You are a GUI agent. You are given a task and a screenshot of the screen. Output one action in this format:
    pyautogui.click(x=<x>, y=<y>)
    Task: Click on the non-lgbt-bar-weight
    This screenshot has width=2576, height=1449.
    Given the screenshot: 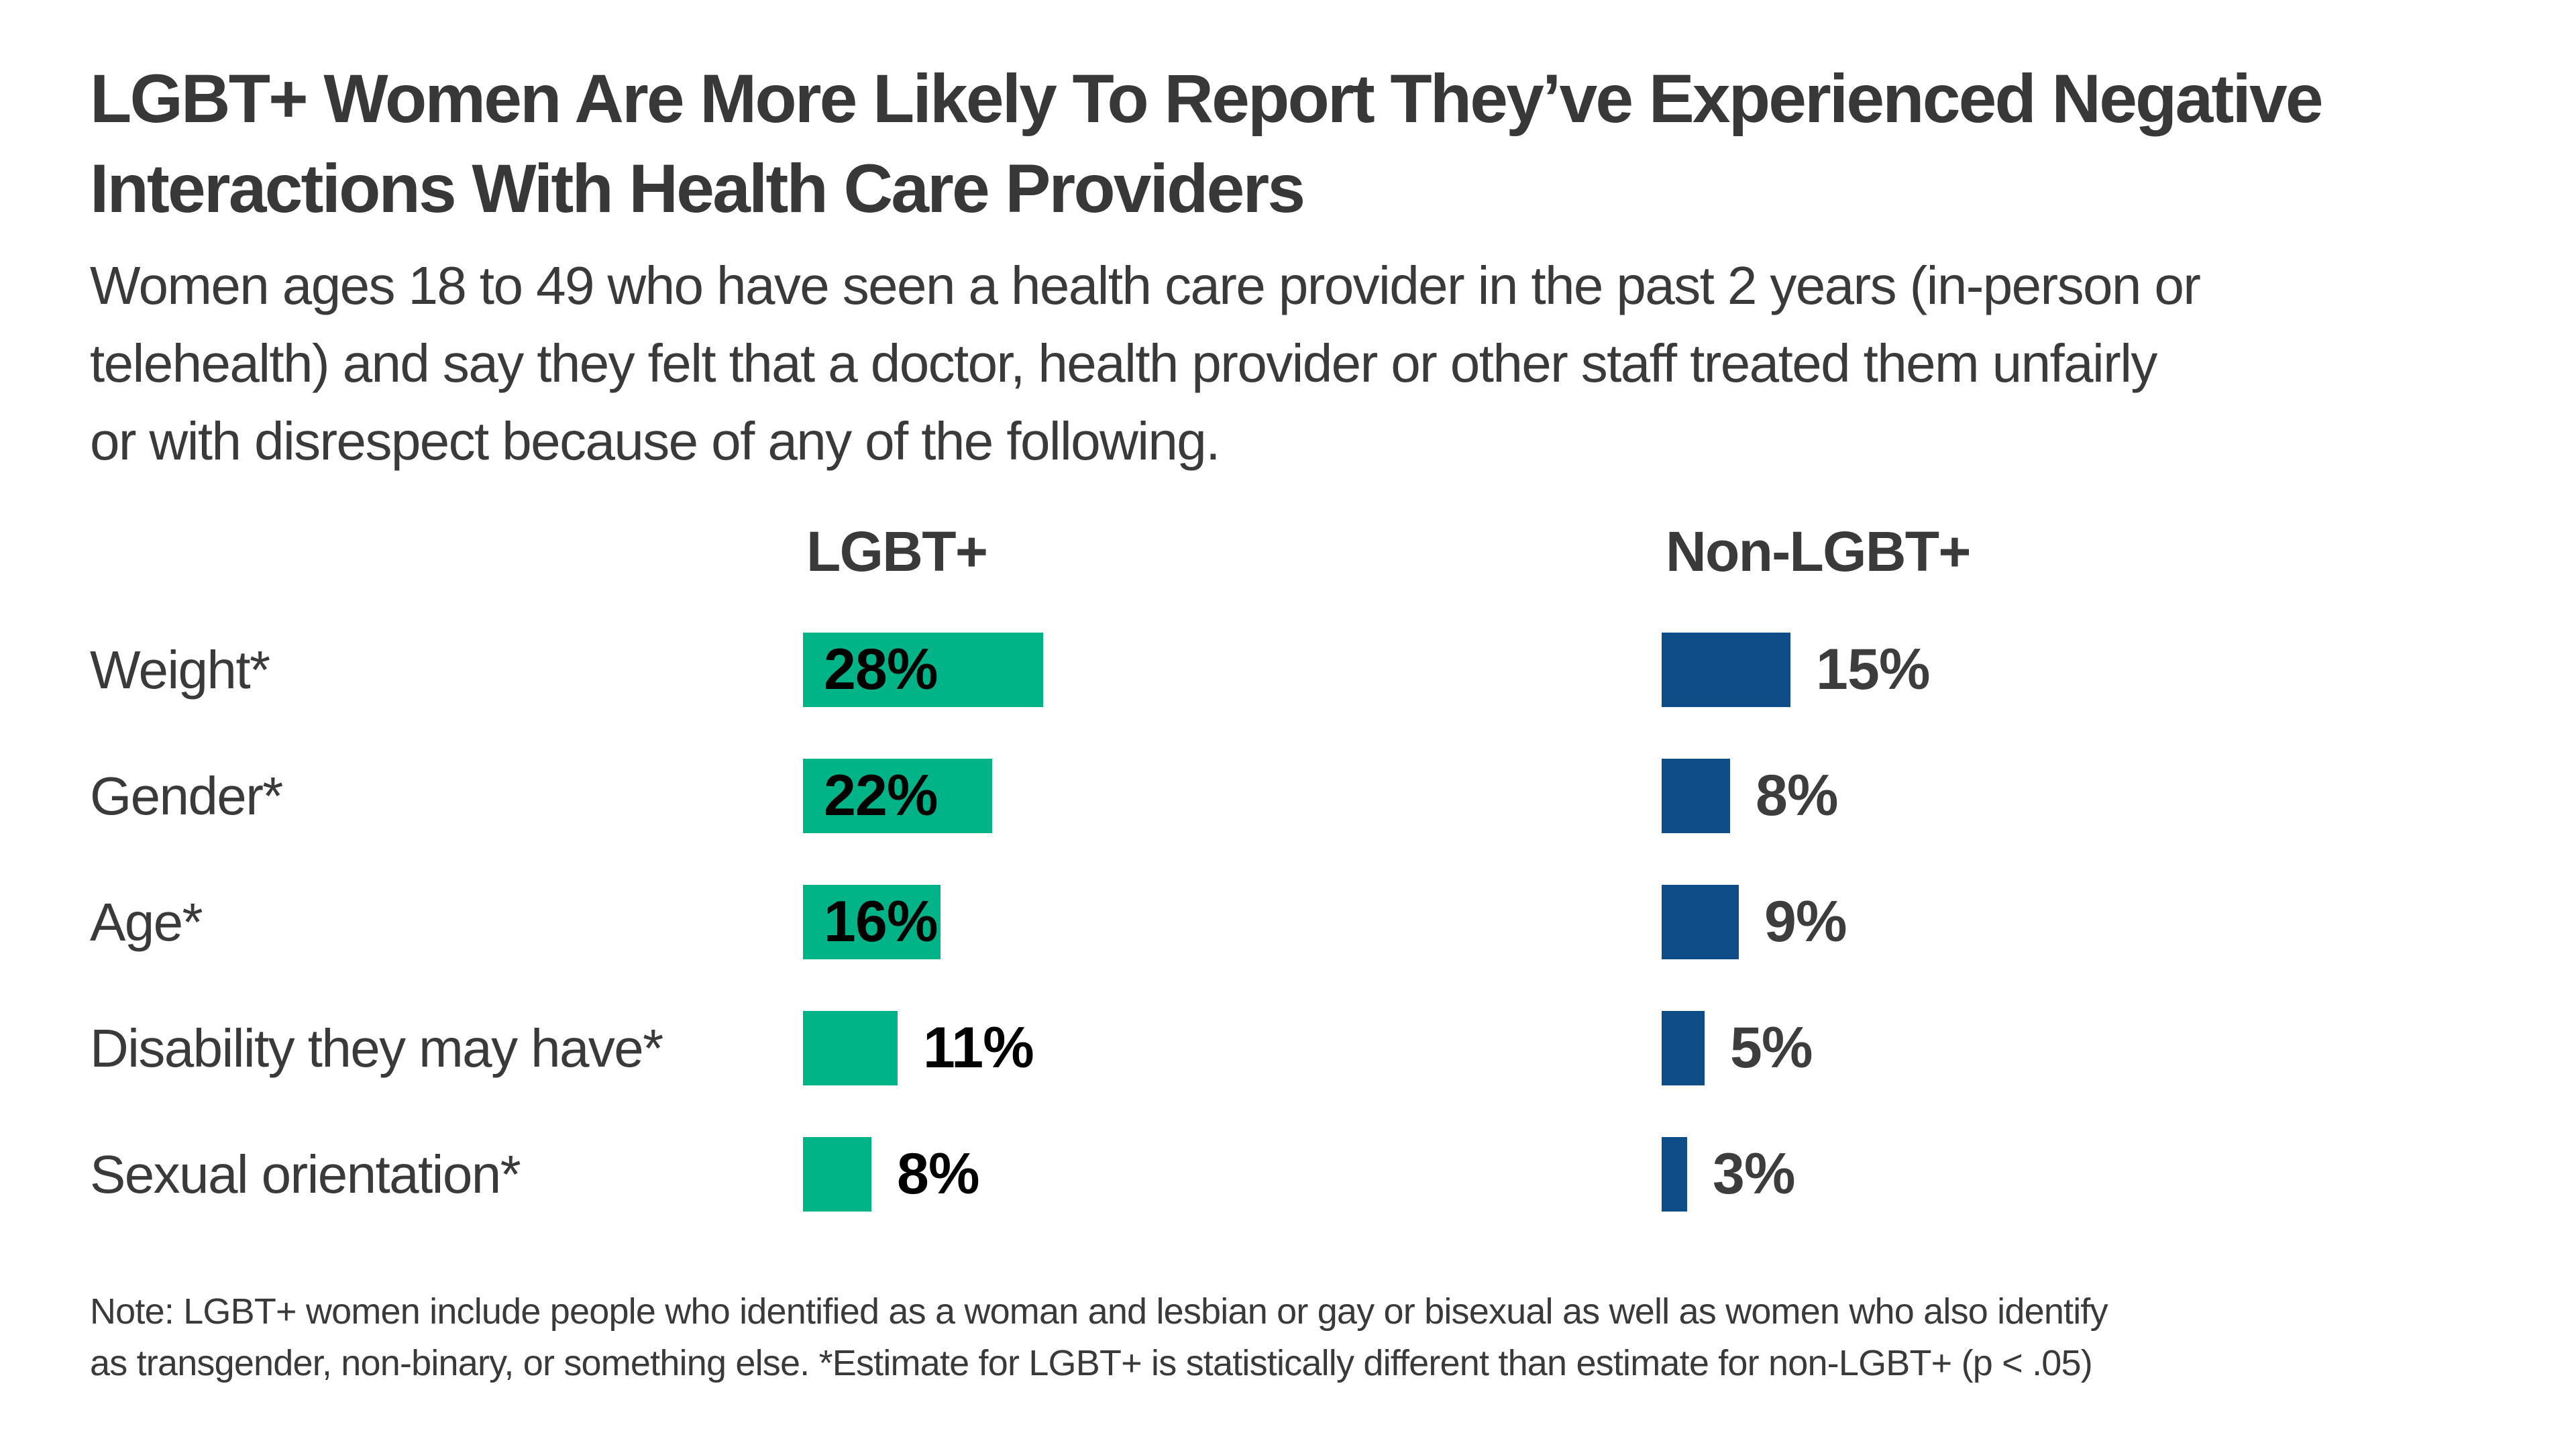 What is the action you would take?
    pyautogui.click(x=1726, y=670)
    